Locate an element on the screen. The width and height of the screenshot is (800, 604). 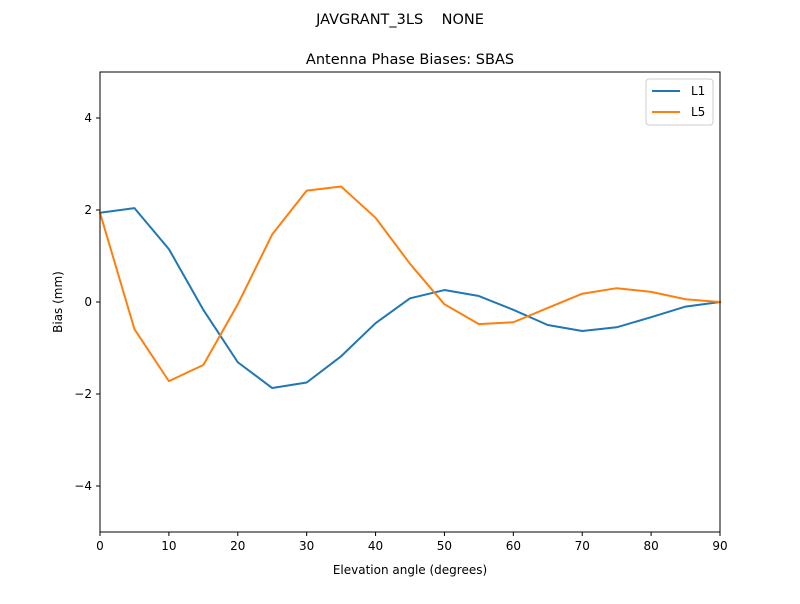
x-tick-label: 50 is located at coordinates (444, 546).